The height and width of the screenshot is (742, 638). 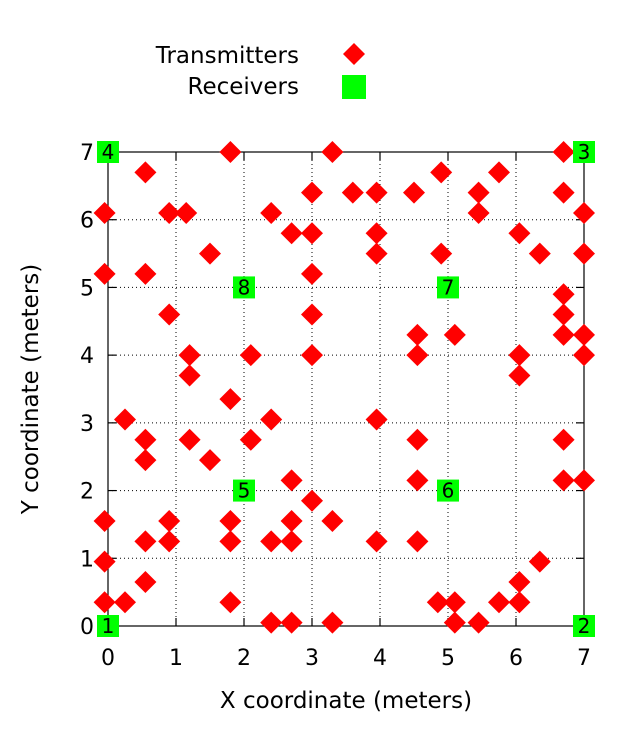 What do you see at coordinates (244, 491) in the screenshot?
I see `receiver-label: 5` at bounding box center [244, 491].